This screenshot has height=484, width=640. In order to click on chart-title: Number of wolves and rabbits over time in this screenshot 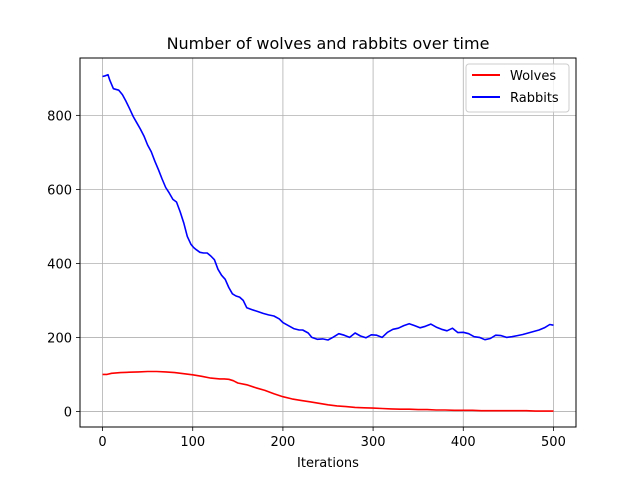, I will do `click(328, 43)`.